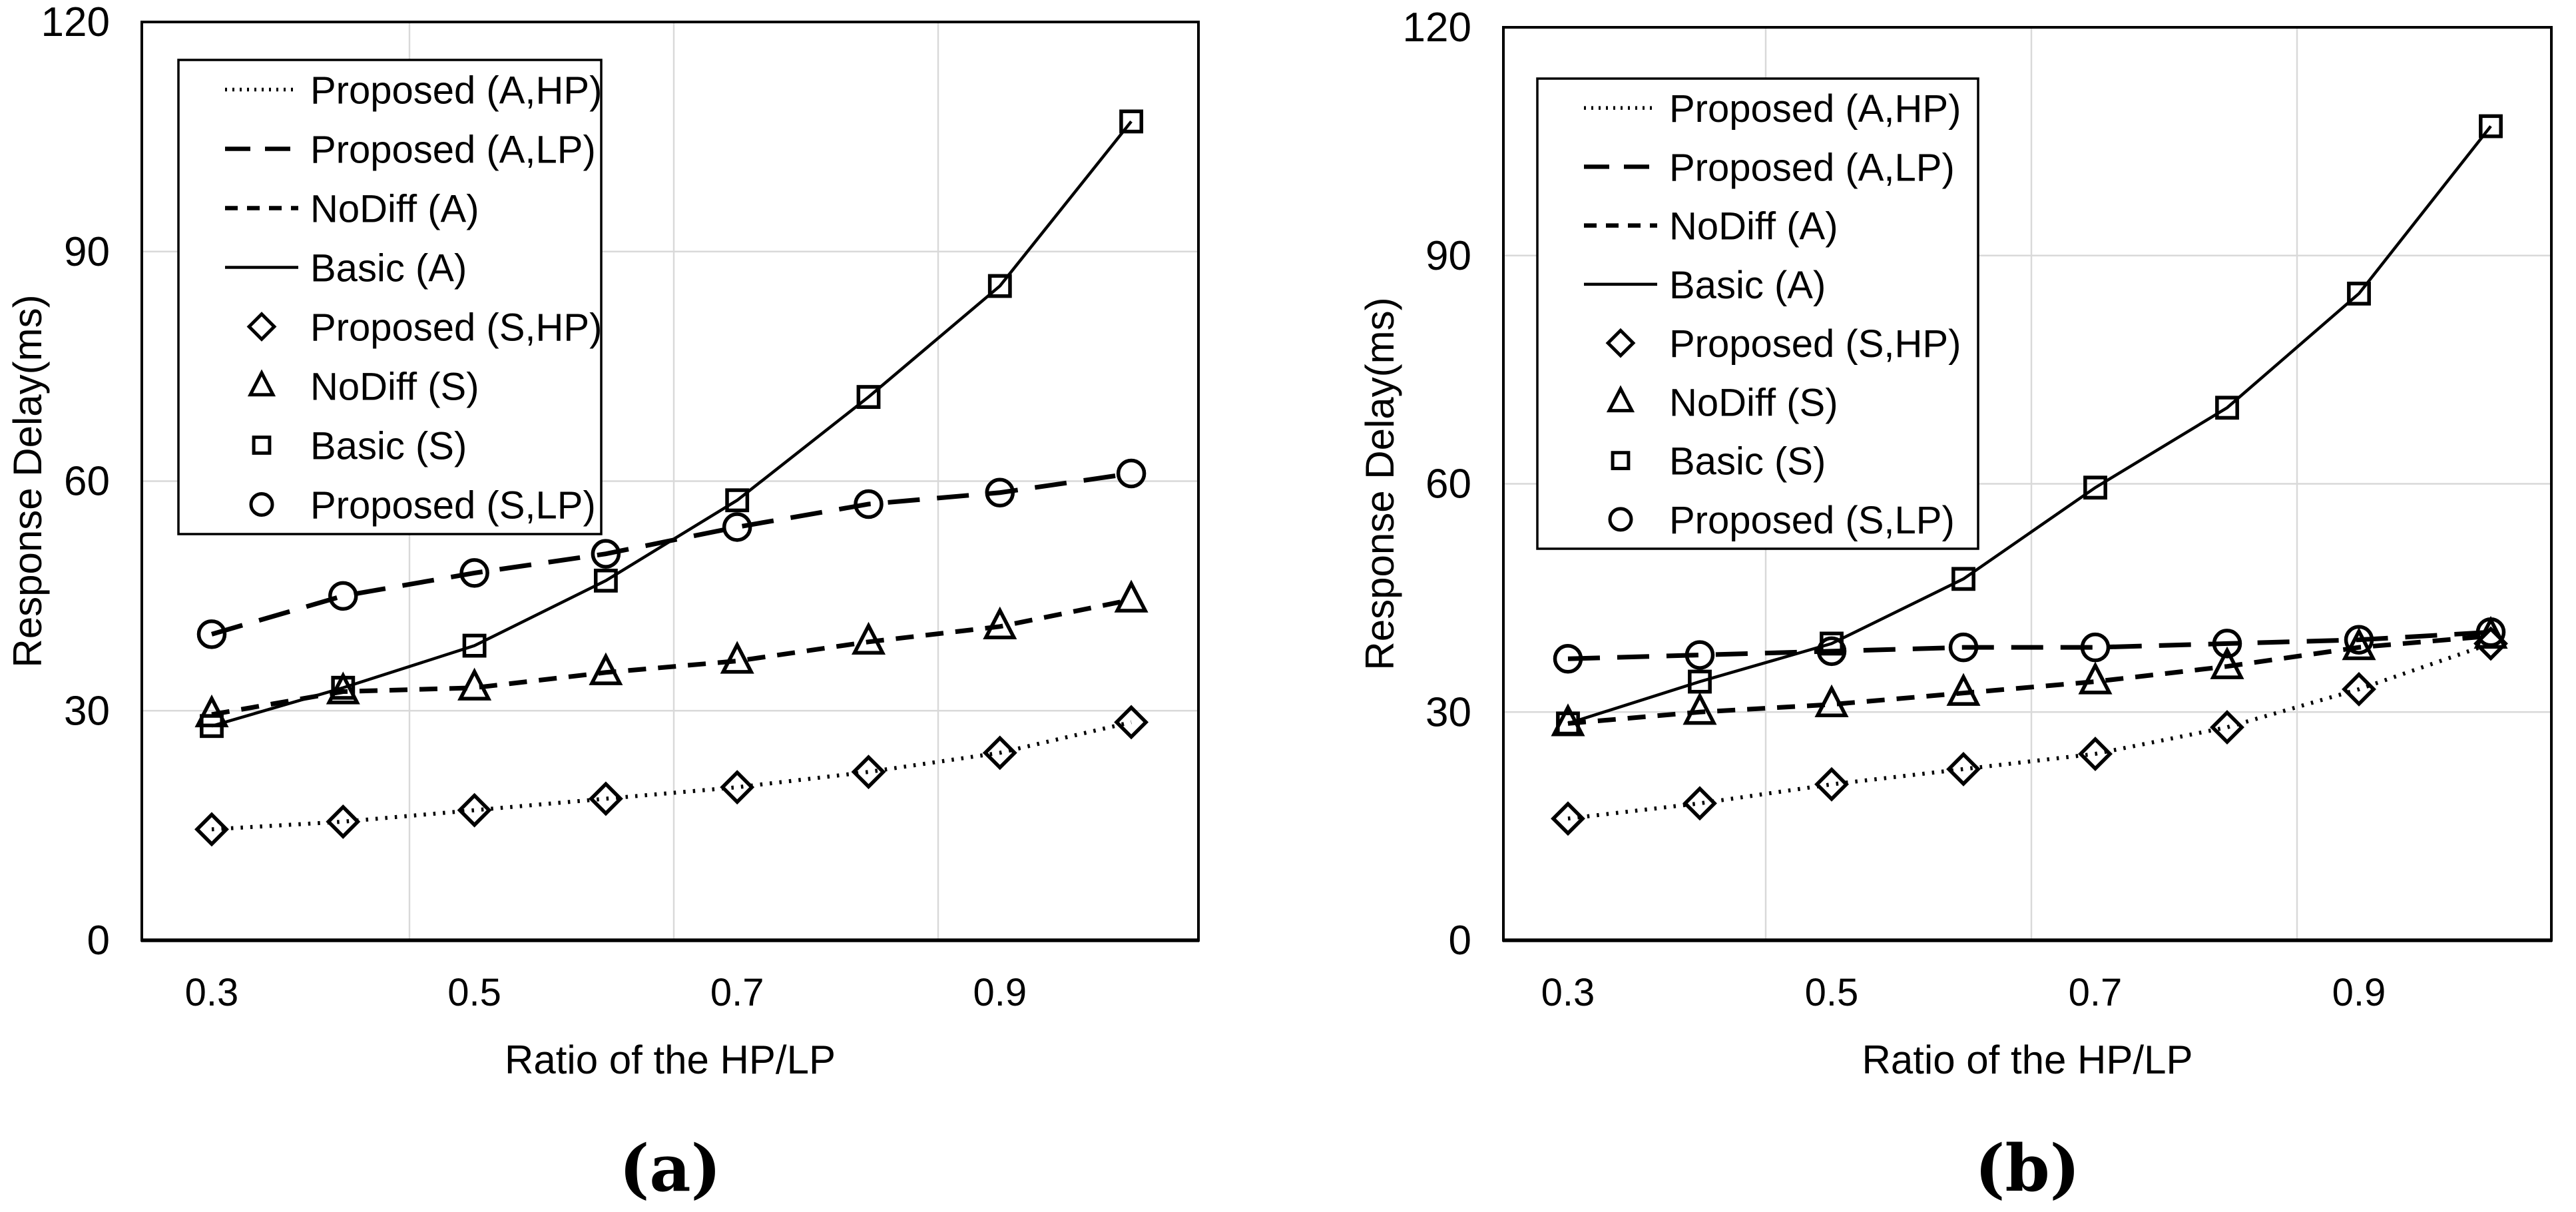 Image resolution: width=2576 pixels, height=1212 pixels. What do you see at coordinates (1437, 28) in the screenshot?
I see `y-tick-label: 120` at bounding box center [1437, 28].